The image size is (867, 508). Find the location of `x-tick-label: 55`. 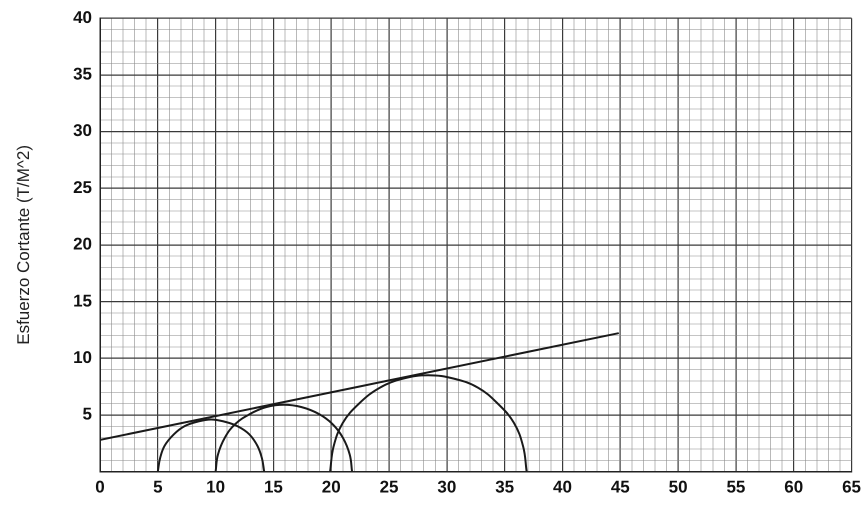

x-tick-label: 55 is located at coordinates (736, 486).